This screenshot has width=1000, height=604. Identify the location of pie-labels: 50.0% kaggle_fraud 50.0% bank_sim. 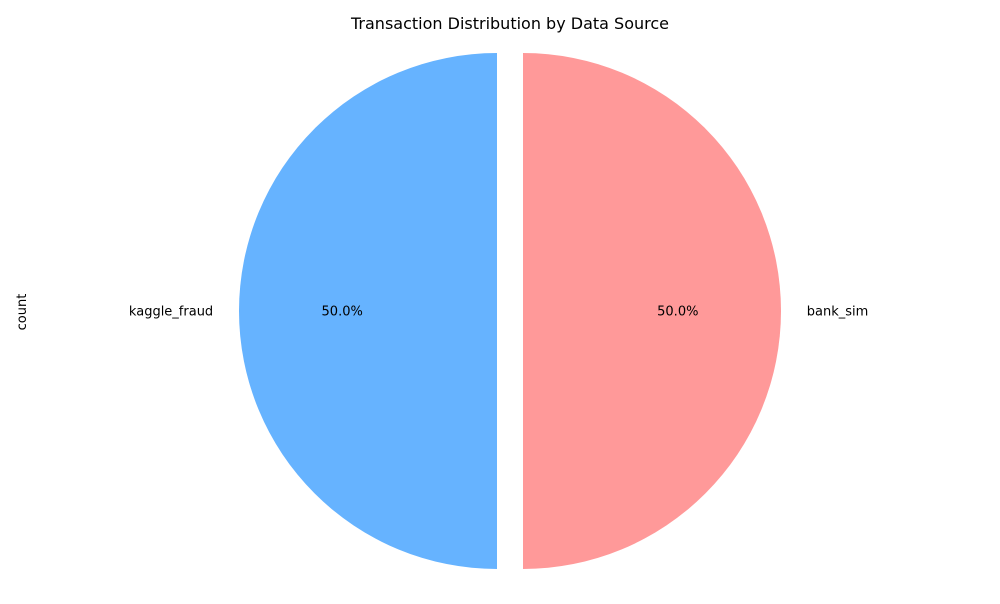
(498, 312).